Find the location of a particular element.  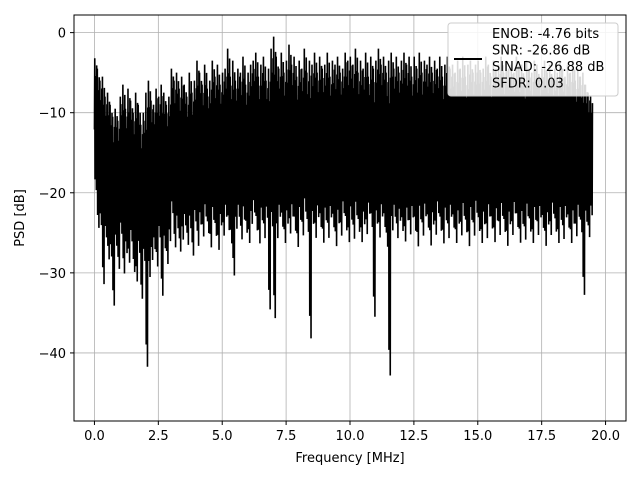

x-tick-label: 7.5 is located at coordinates (286, 436).